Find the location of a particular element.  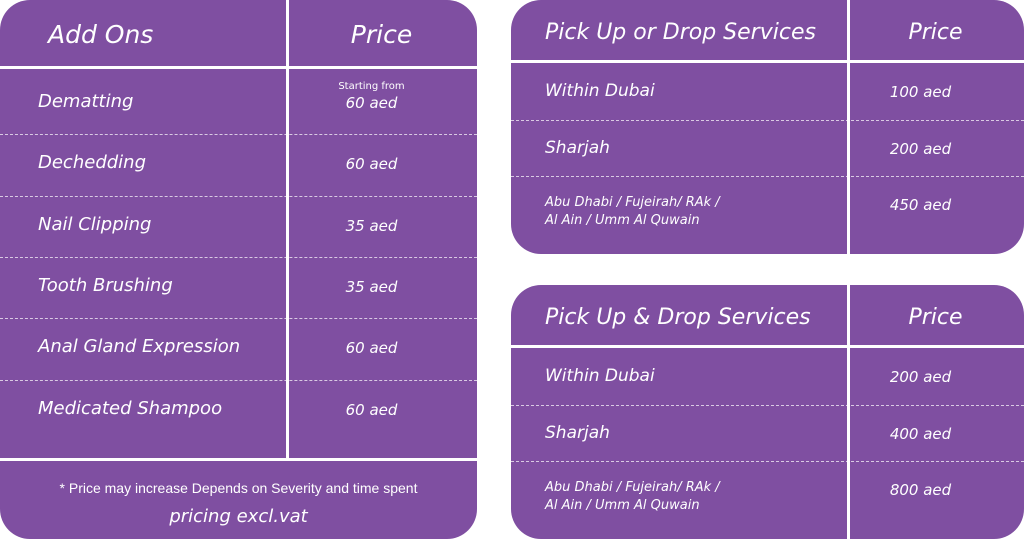

service-name: Dematting is located at coordinates (86, 101).